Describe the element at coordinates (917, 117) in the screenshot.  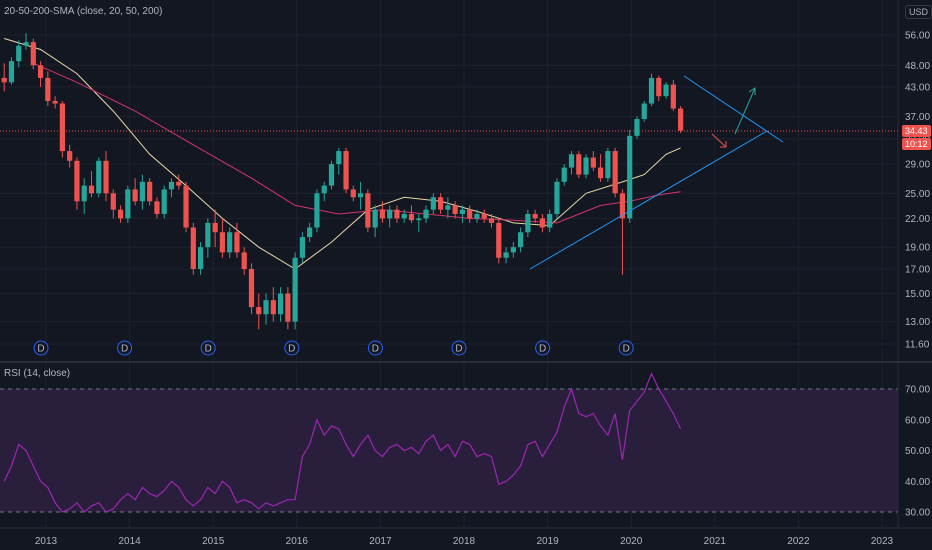
I see `price-tick-label: 37.00` at that location.